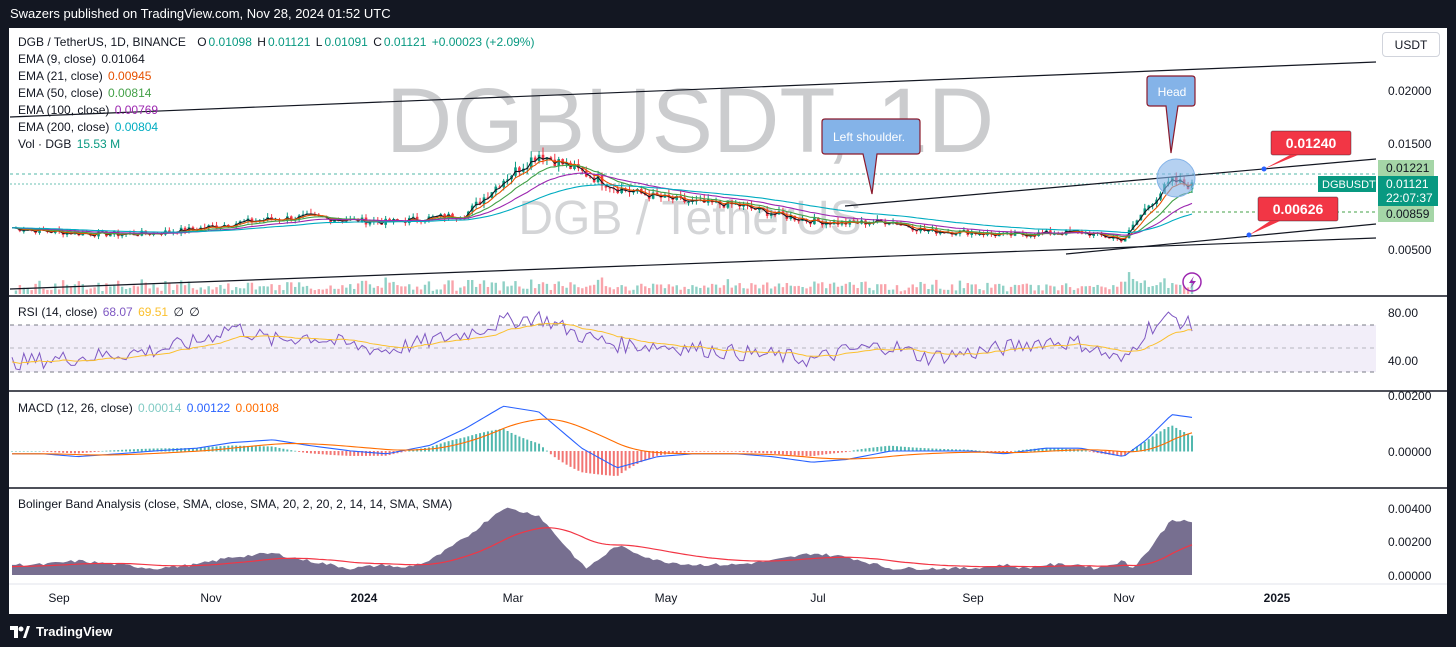 The image size is (1456, 647). Describe the element at coordinates (693, 89) in the screenshot. I see `channel-upper-trendline` at that location.